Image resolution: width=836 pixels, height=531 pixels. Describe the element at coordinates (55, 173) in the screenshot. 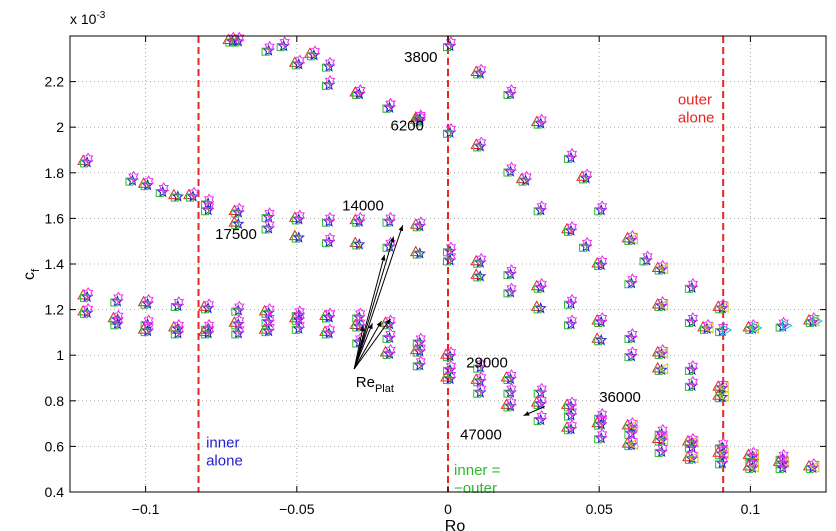

I see `y-tick-label: 1.8` at that location.